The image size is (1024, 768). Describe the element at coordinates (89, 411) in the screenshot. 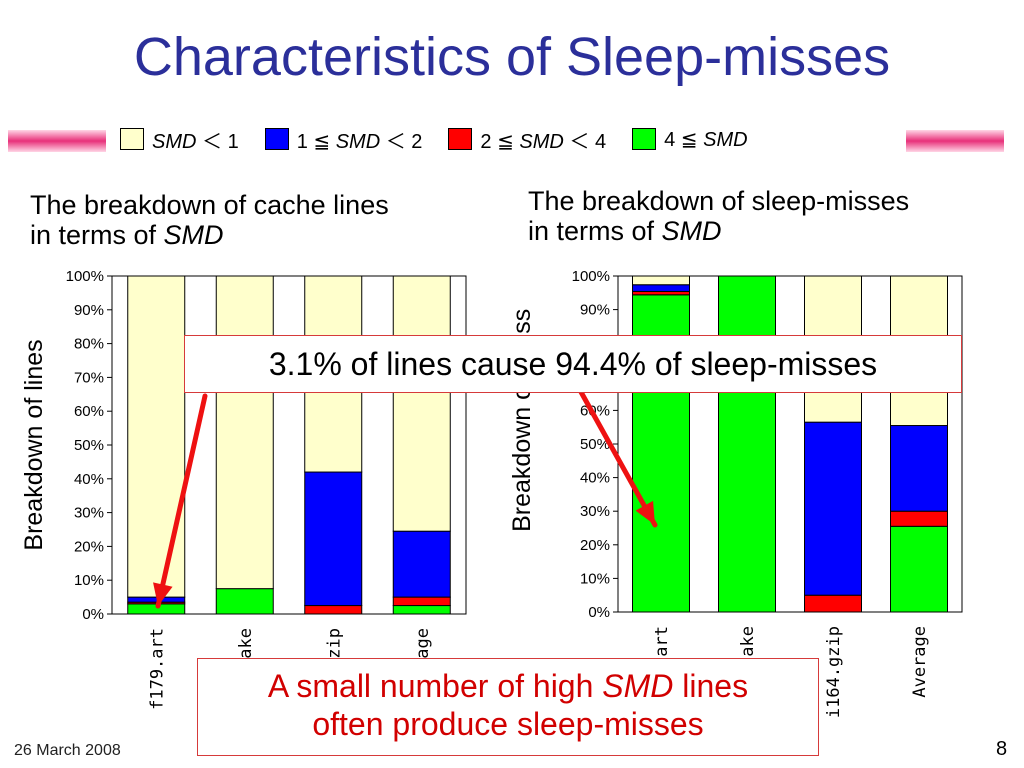

I see `y-tick-label: 60%` at that location.